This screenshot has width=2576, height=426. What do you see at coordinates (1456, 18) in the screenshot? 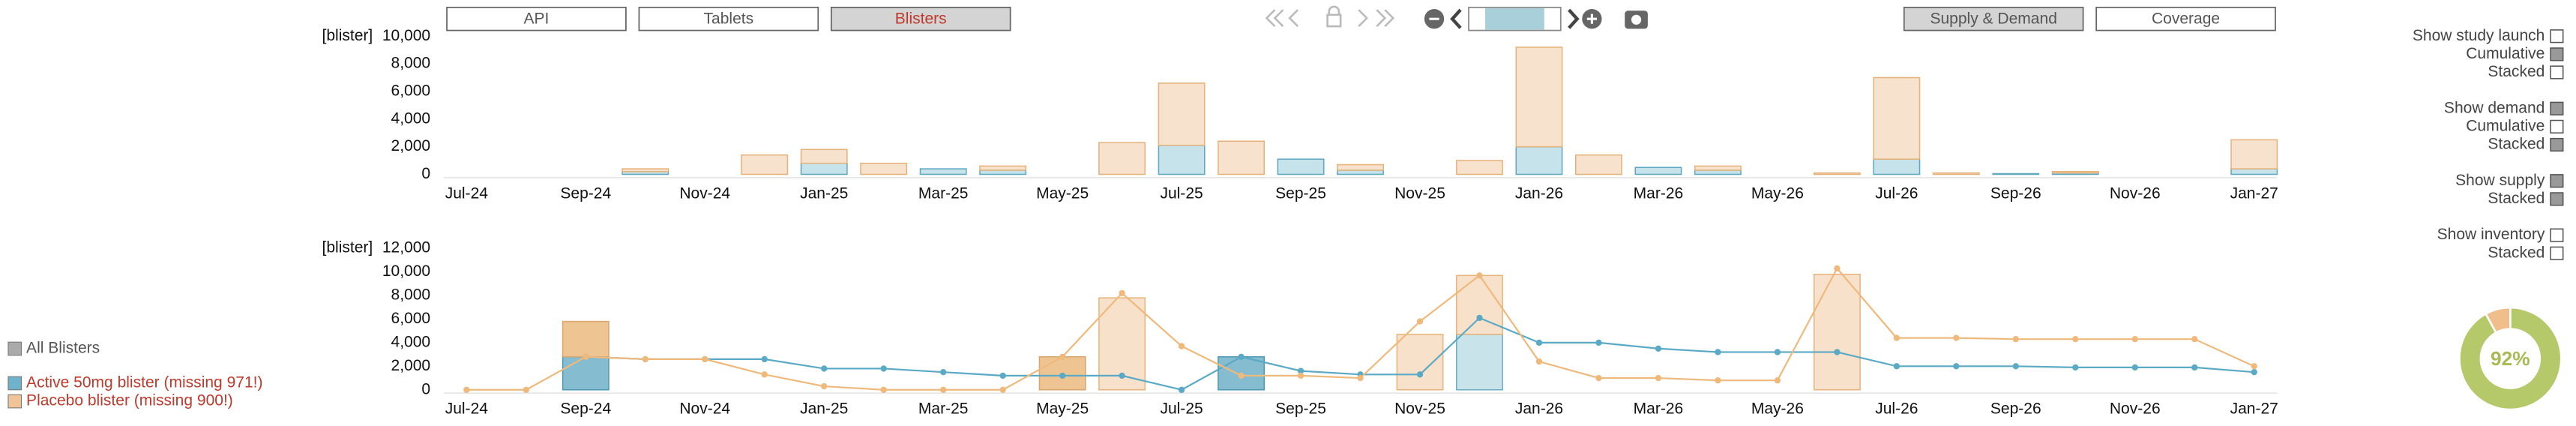
I see `pan-left` at bounding box center [1456, 18].